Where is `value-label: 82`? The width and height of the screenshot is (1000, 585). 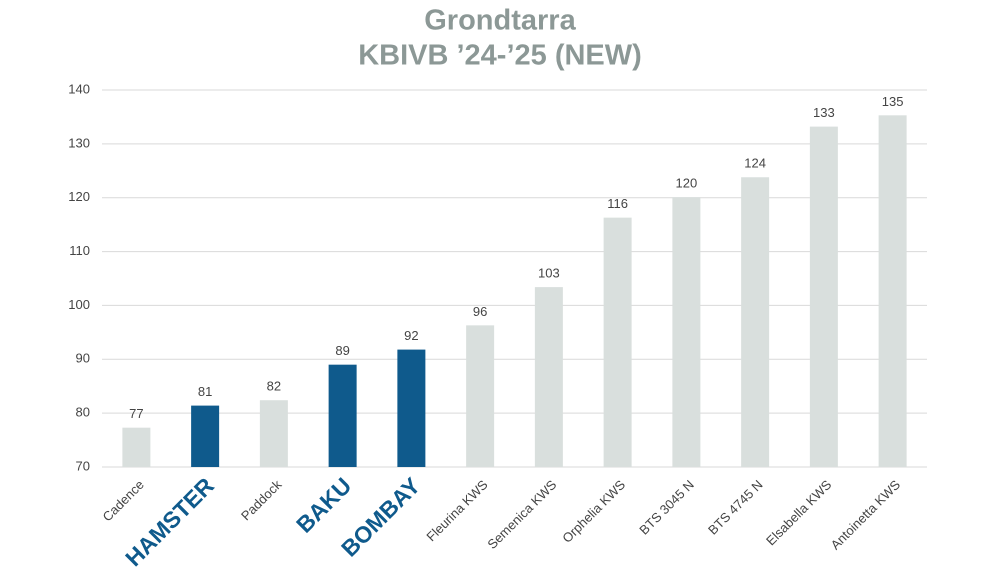
value-label: 82 is located at coordinates (274, 386).